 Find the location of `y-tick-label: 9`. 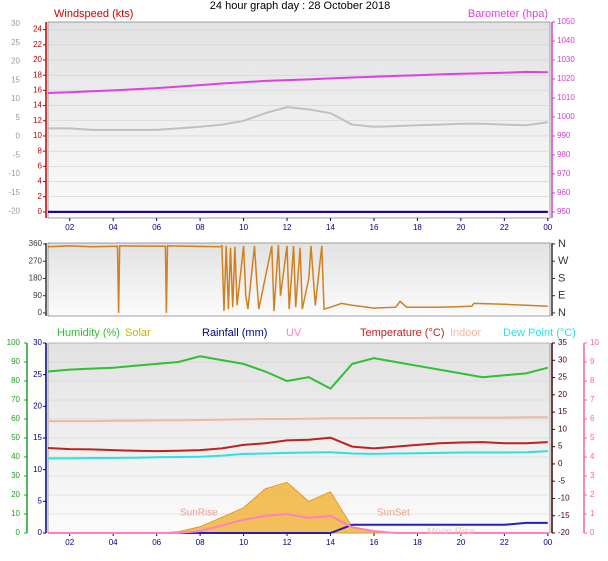

y-tick-label: 9 is located at coordinates (592, 361).